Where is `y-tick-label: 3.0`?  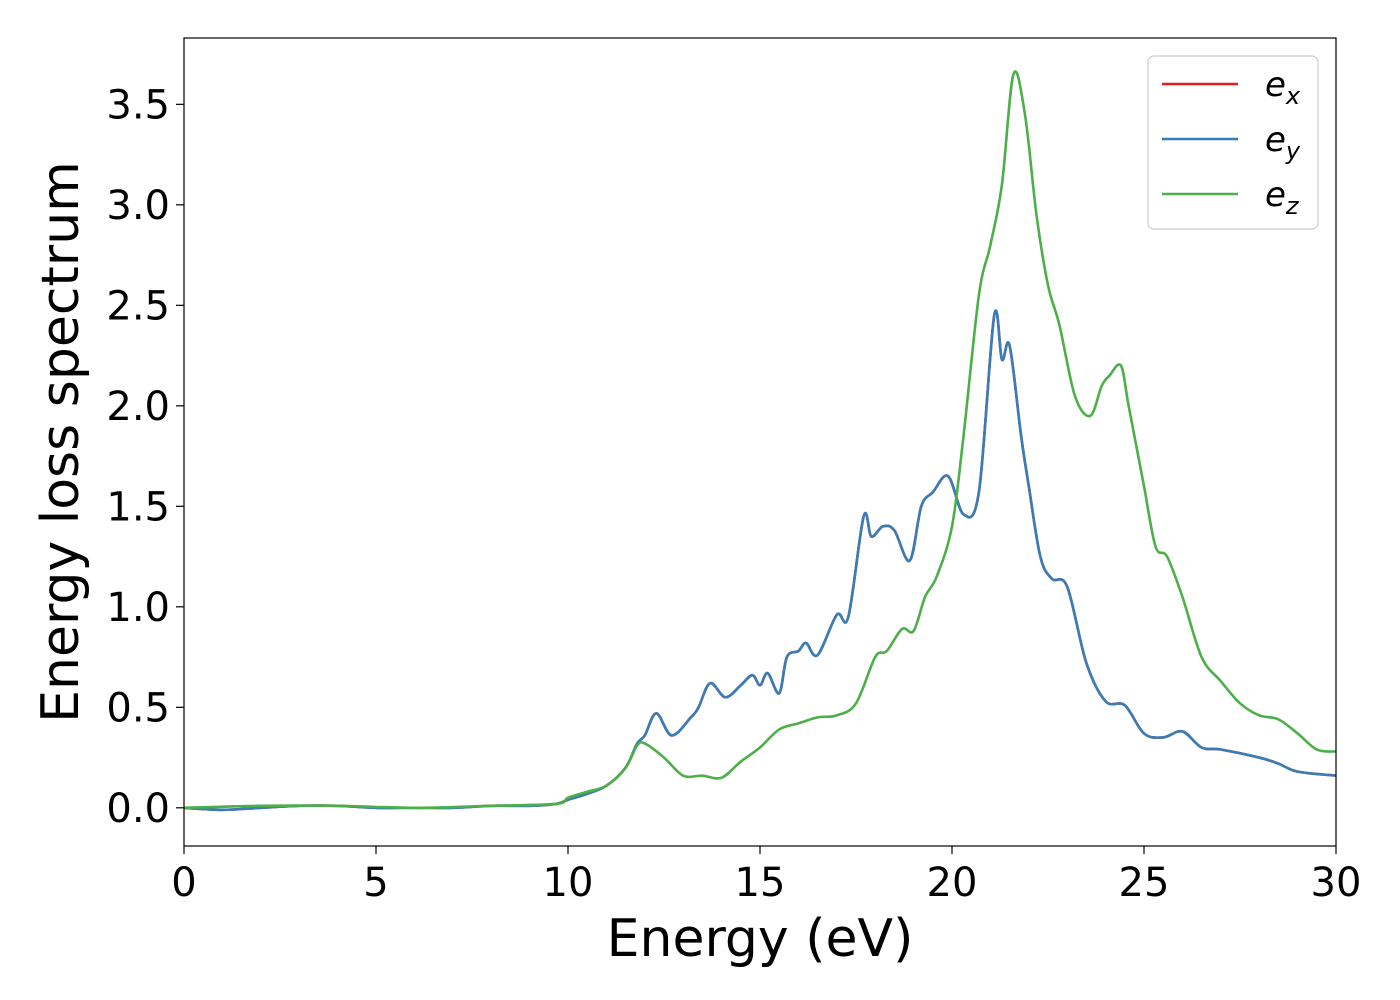 y-tick-label: 3.0 is located at coordinates (138, 206).